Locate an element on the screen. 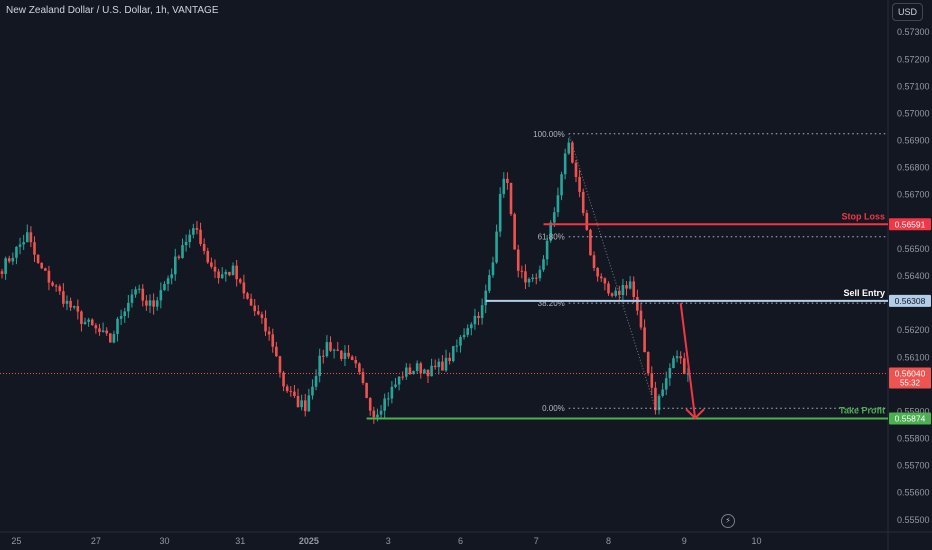 This screenshot has height=550, width=932. stop-loss-label: Stop Loss is located at coordinates (863, 216).